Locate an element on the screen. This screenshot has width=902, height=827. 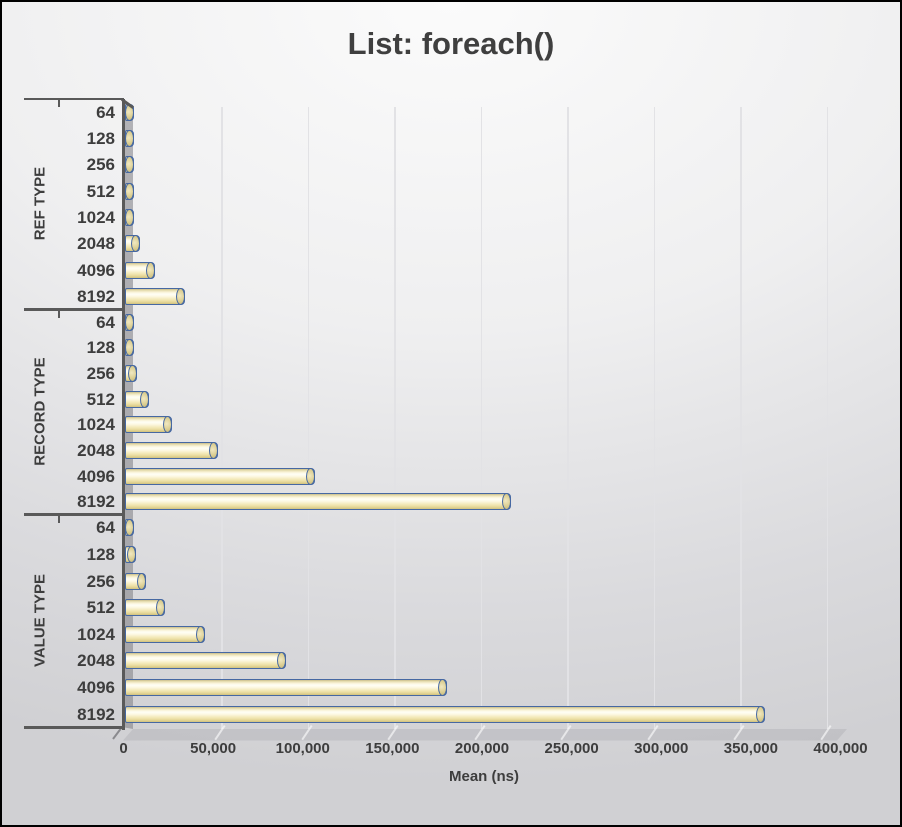
category-axis-line is located at coordinates (123, 414).